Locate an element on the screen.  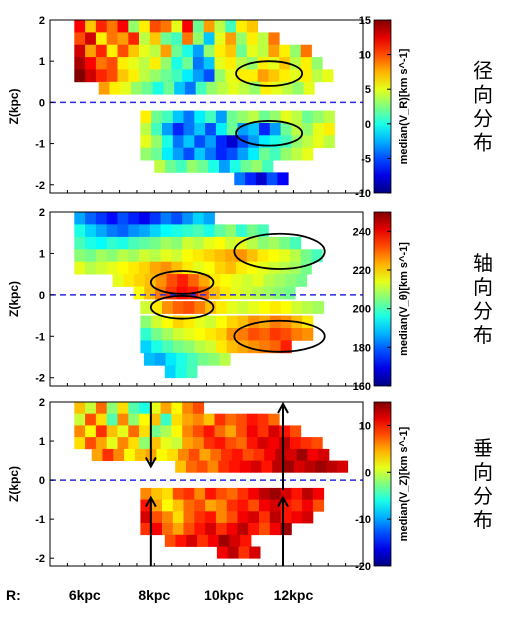
heatmap-cells is located at coordinates (211, 480).